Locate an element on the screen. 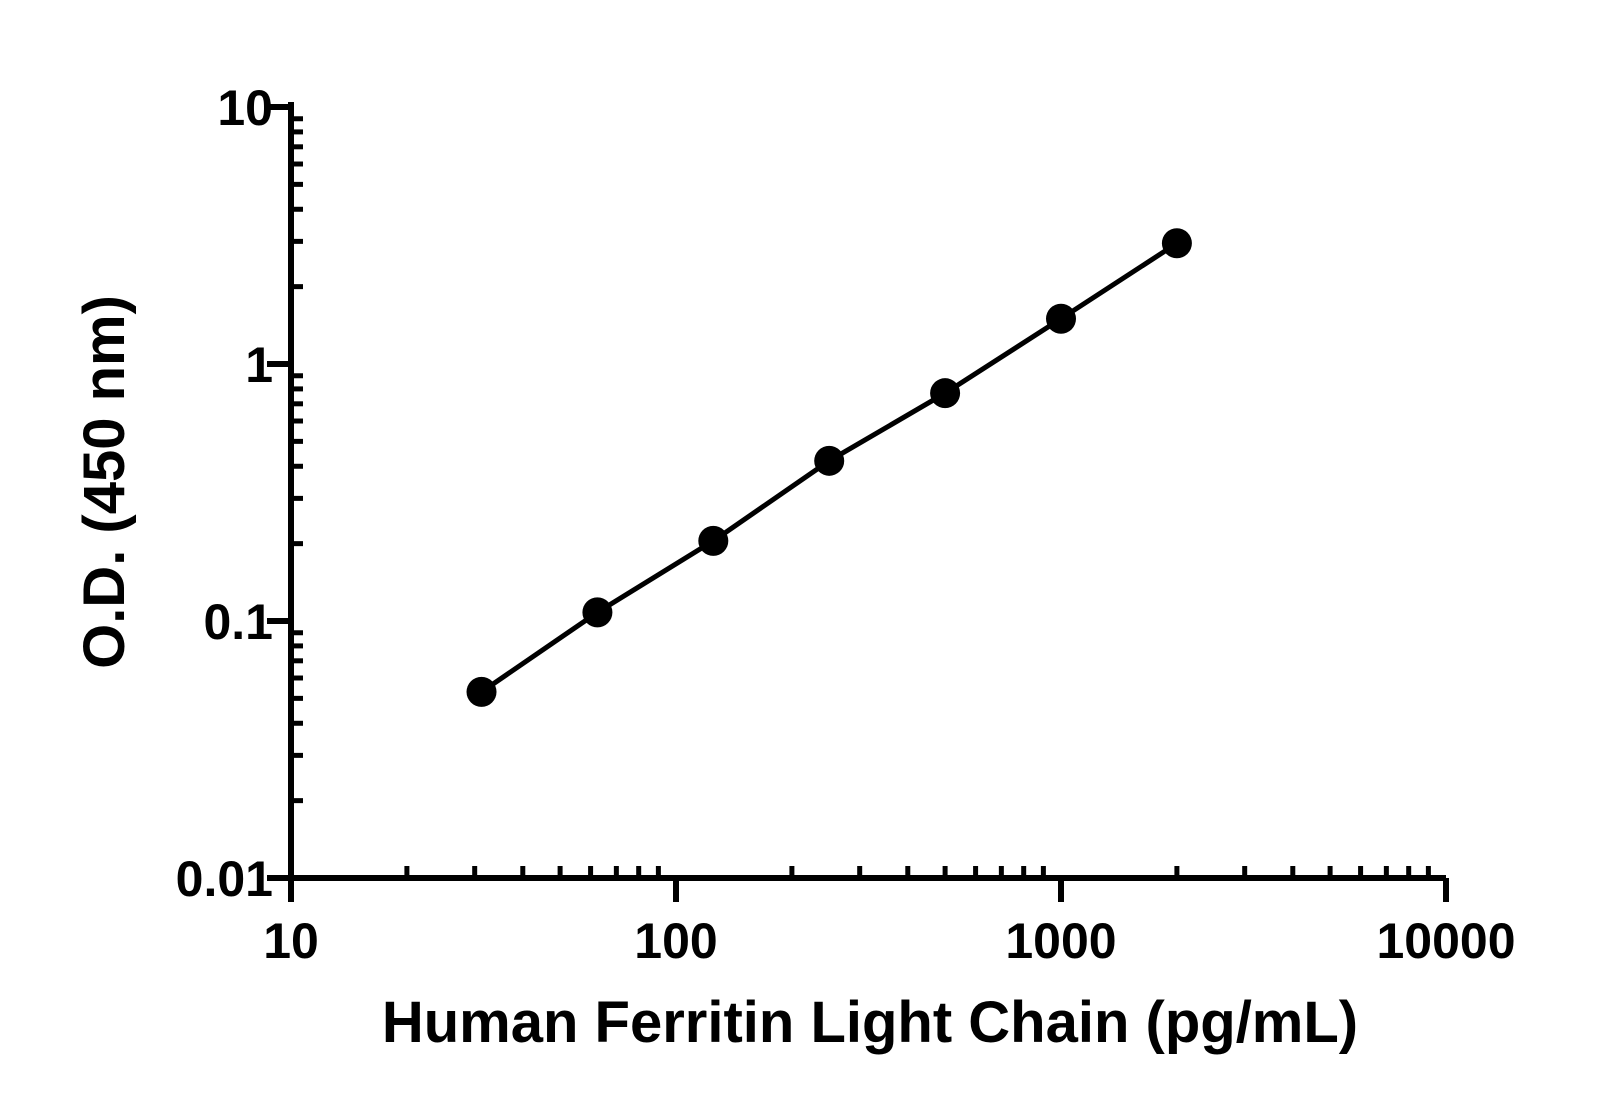  x-tick-label: 10000 is located at coordinates (1445, 941).